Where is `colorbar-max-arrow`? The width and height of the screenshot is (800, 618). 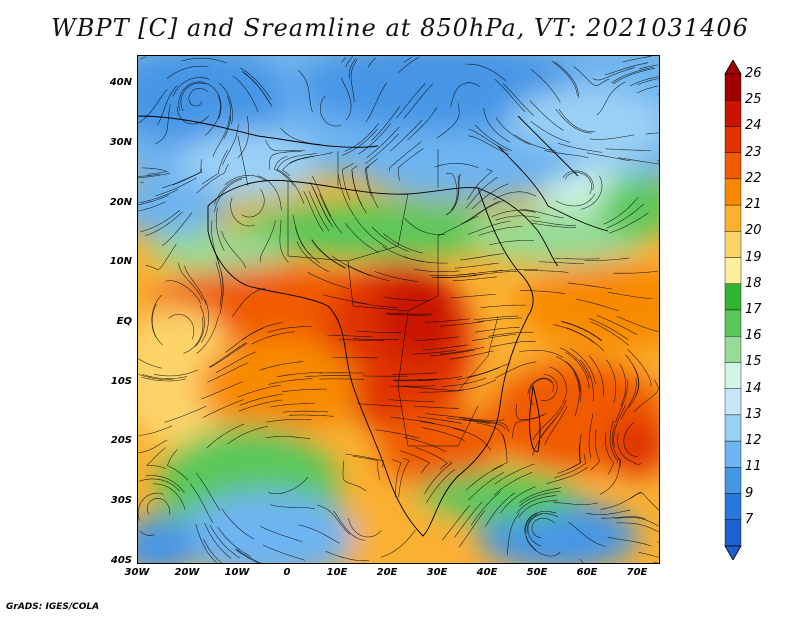
colorbar-max-arrow is located at coordinates (733, 67).